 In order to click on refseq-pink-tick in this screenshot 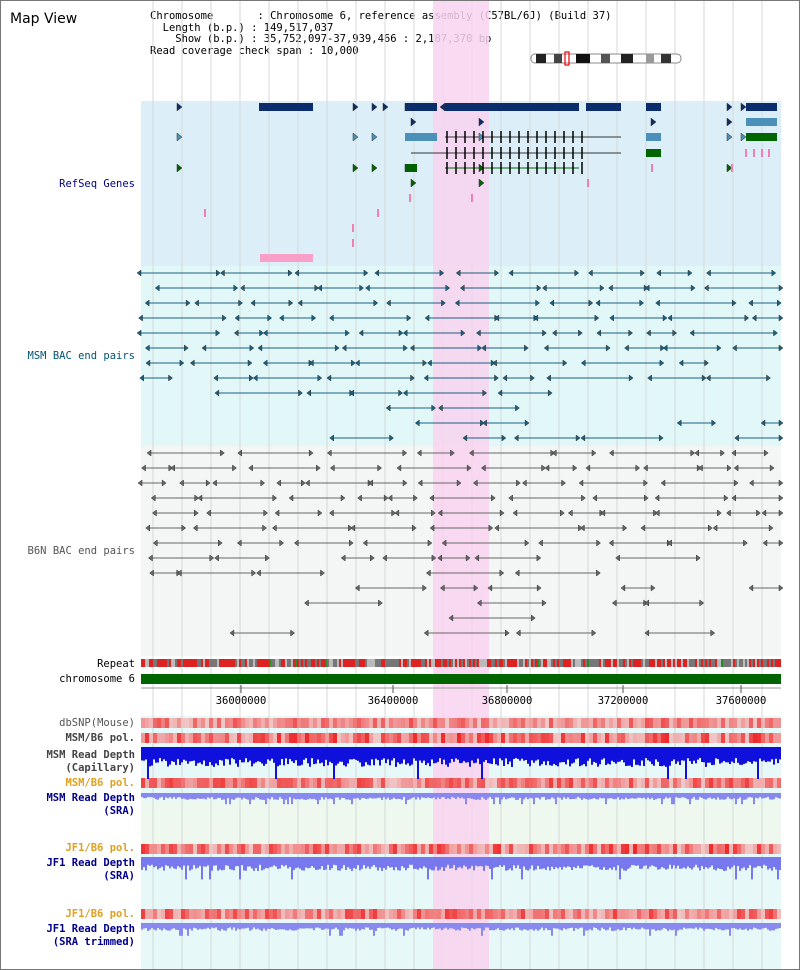, I will do `click(472, 198)`.